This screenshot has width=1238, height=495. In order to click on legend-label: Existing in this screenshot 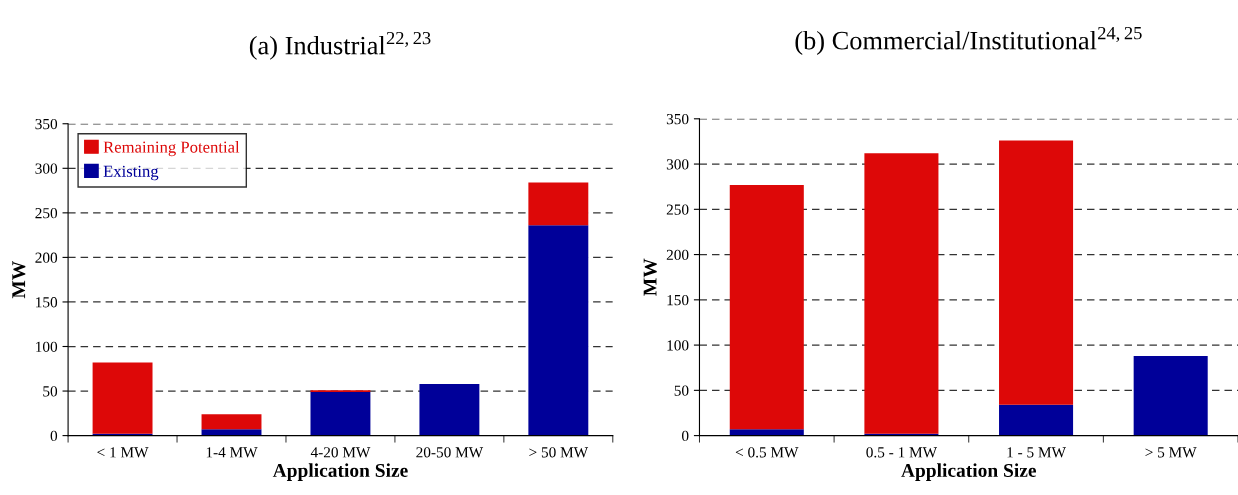, I will do `click(131, 173)`.